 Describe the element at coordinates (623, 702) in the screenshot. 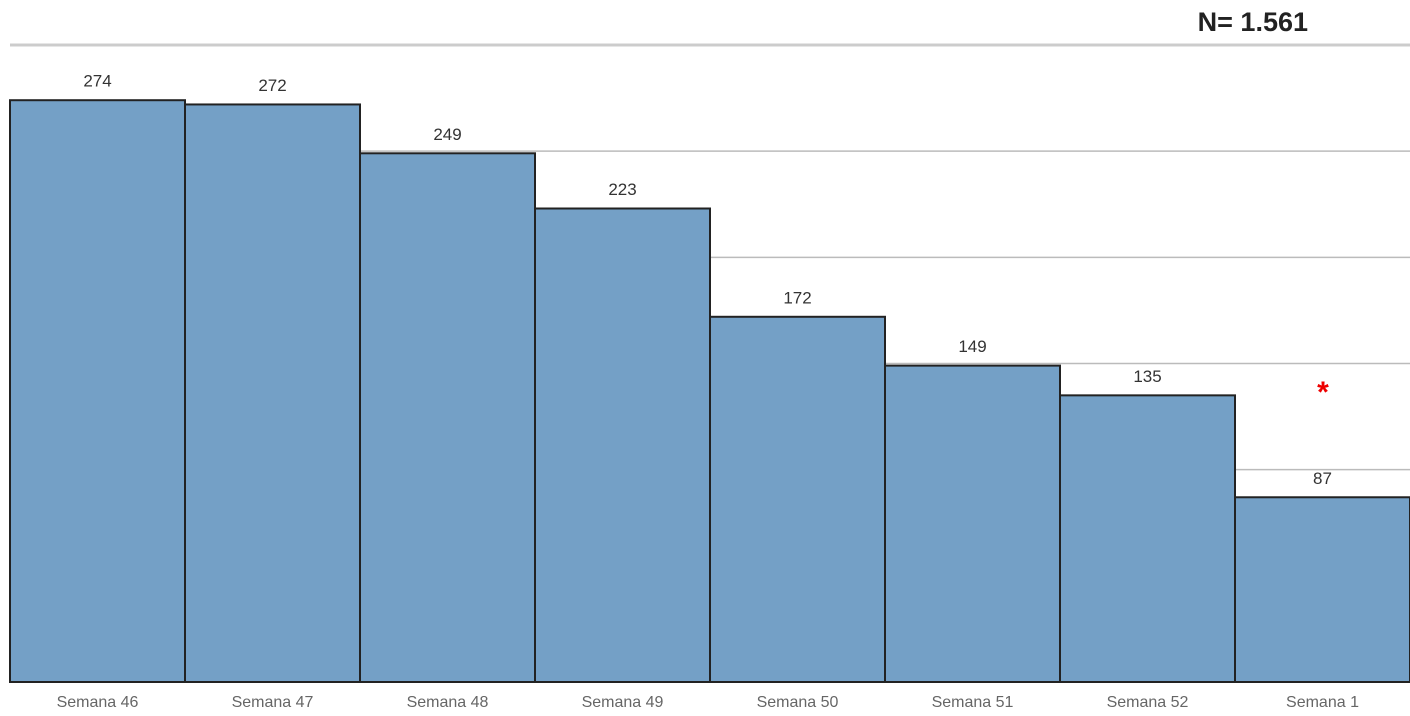

I see `x-tick-label: Semana 49` at that location.